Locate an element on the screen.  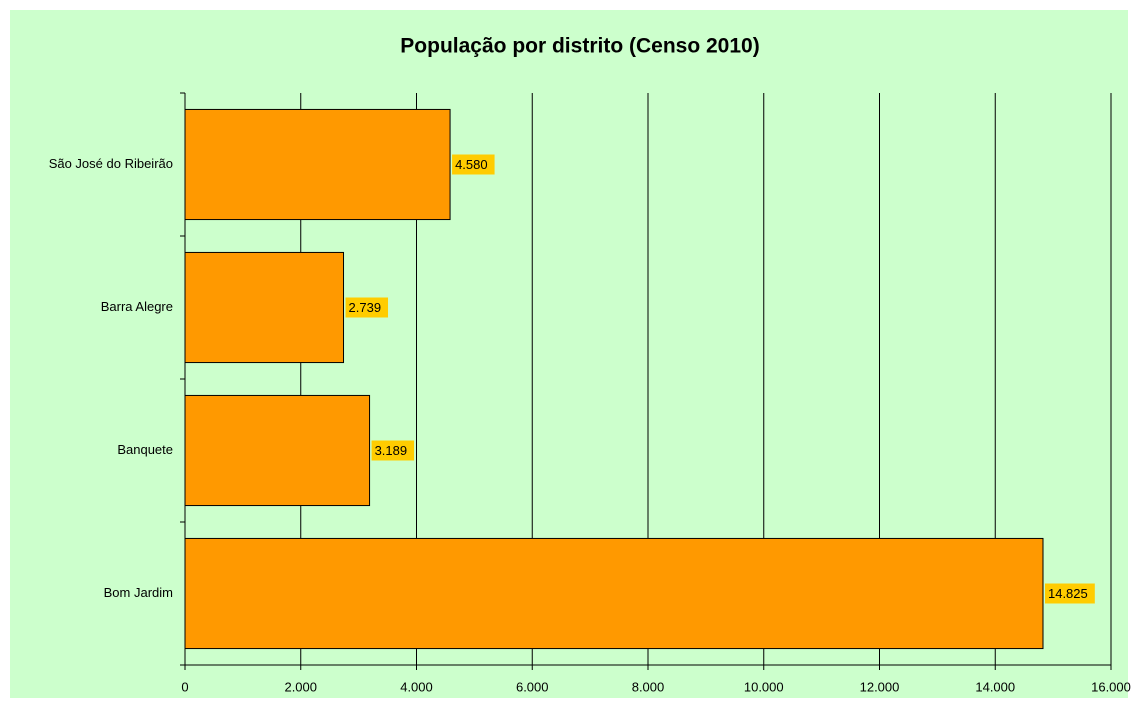
x-tick-label: 4.000 is located at coordinates (416, 686).